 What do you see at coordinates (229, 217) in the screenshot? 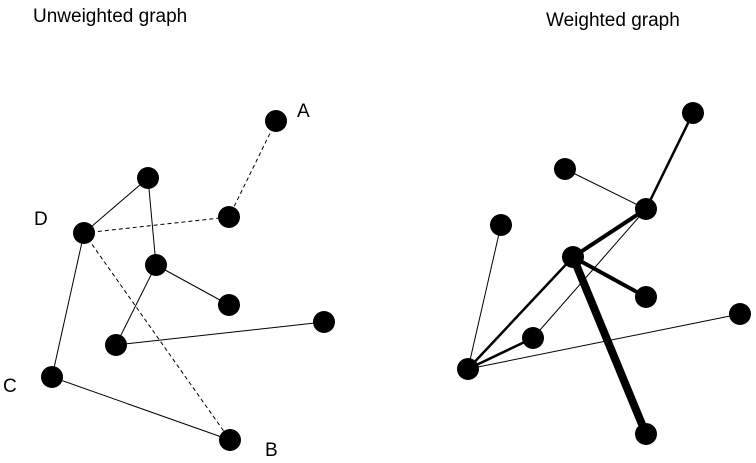
I see `unweighted-node-n3` at bounding box center [229, 217].